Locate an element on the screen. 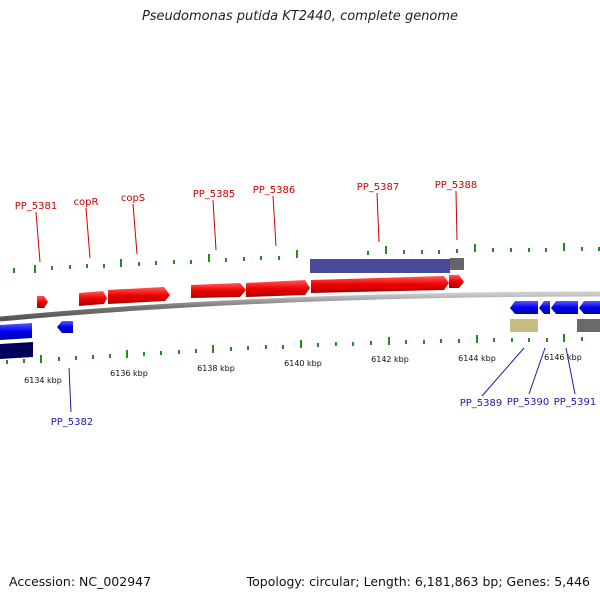 This screenshot has height=600, width=600. backbone-arc is located at coordinates (300, 306).